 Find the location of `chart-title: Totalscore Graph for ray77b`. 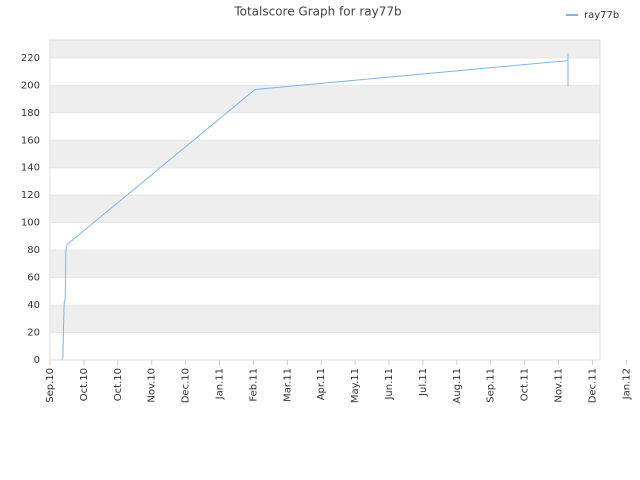

chart-title: Totalscore Graph for ray77b is located at coordinates (317, 12).